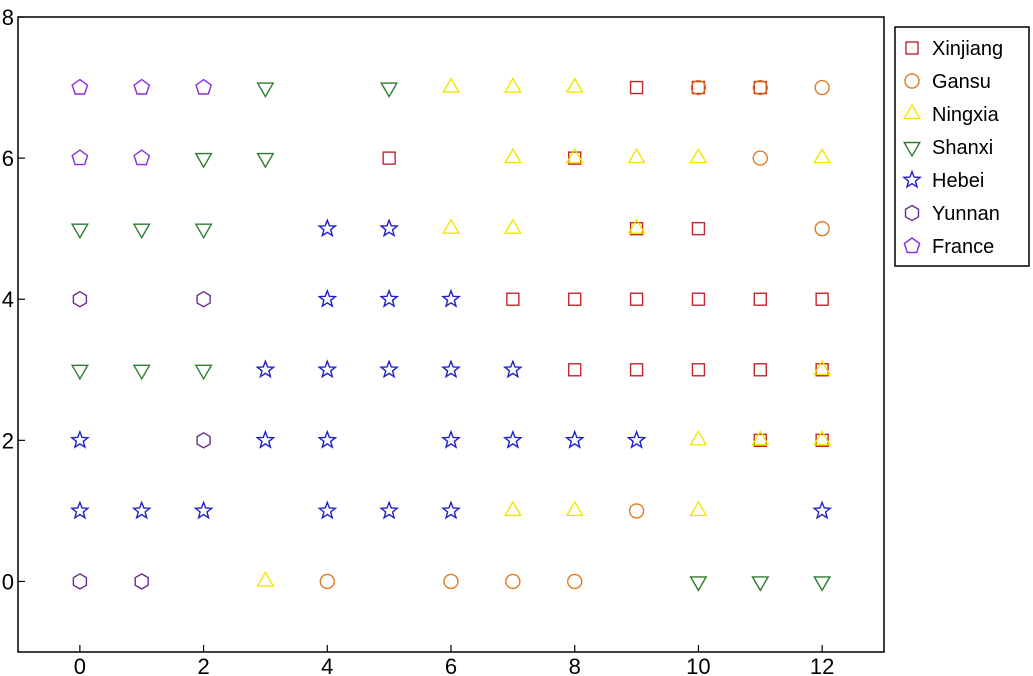  Describe the element at coordinates (912, 149) in the screenshot. I see `legend-marker-shanxi` at that location.